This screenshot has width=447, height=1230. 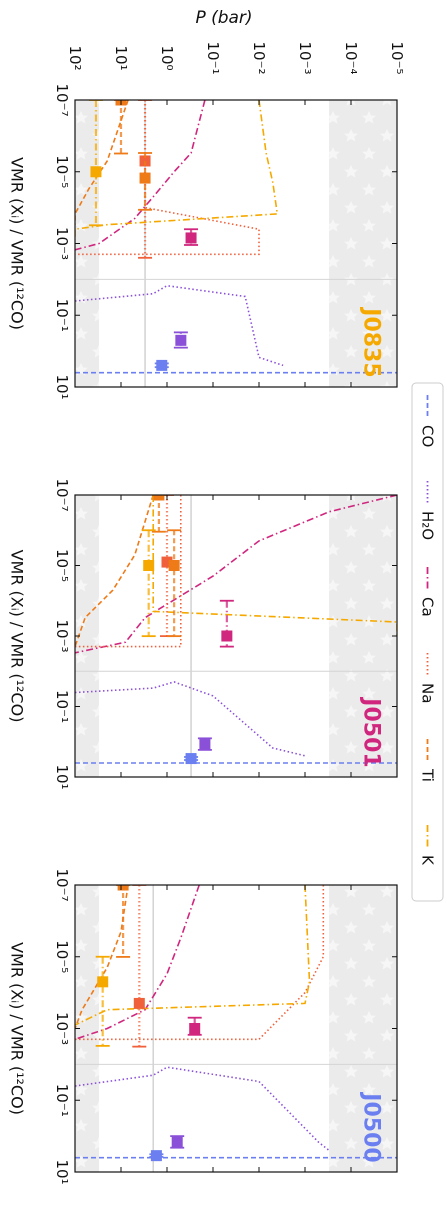 I want to click on pressure-tick-label: 10⁰, so click(x=167, y=57).